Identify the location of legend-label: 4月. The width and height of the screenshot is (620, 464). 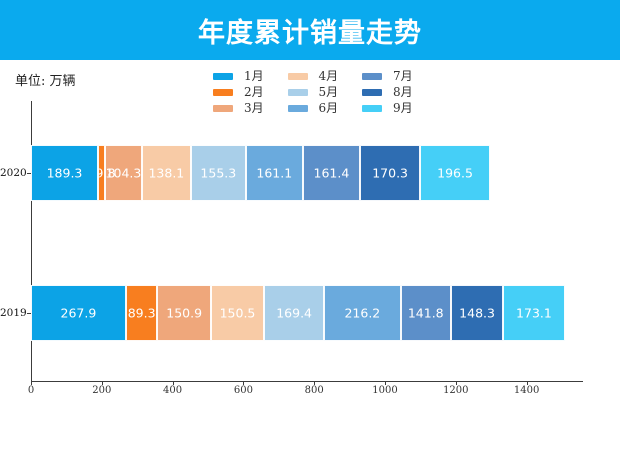
(328, 76).